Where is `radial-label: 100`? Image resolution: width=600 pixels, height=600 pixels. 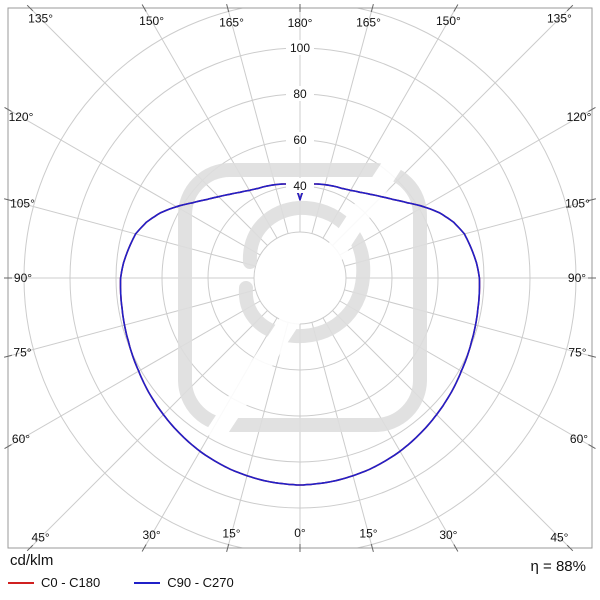
radial-label: 100 is located at coordinates (300, 48).